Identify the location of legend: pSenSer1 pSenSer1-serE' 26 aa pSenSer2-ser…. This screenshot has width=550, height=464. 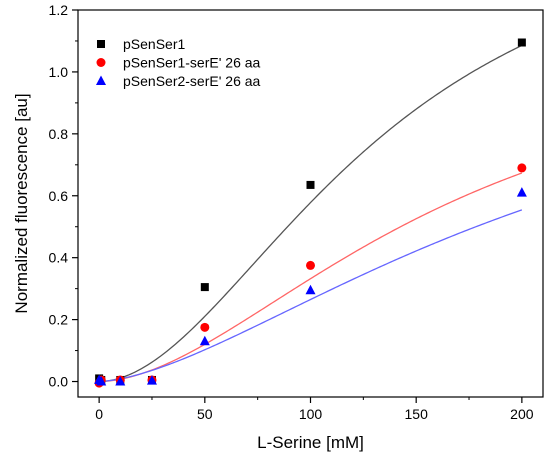
(178, 62).